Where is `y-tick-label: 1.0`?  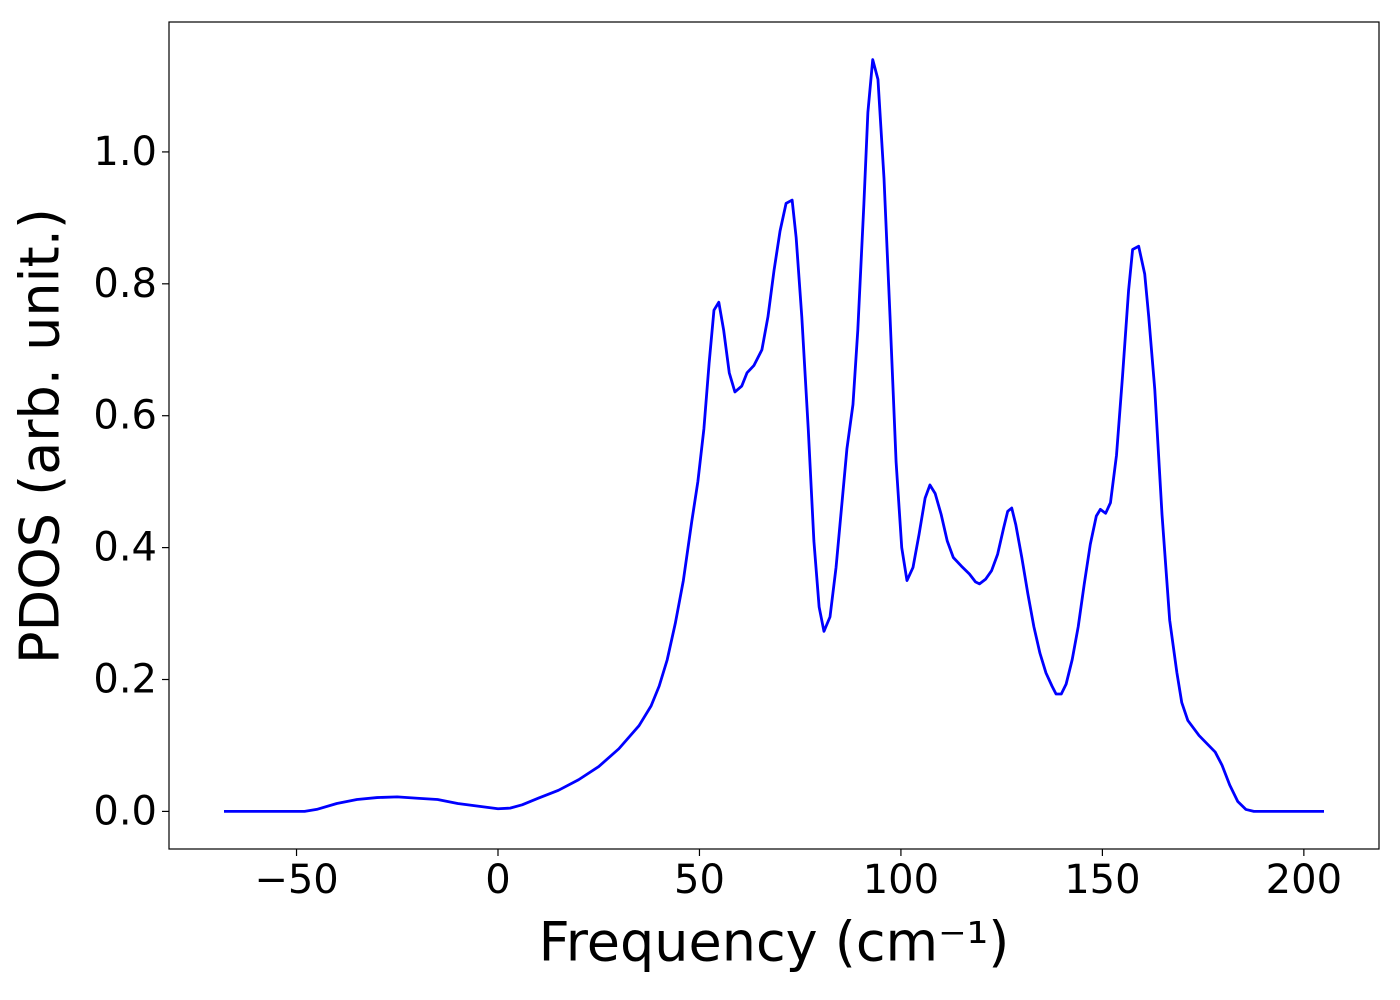 y-tick-label: 1.0 is located at coordinates (125, 152).